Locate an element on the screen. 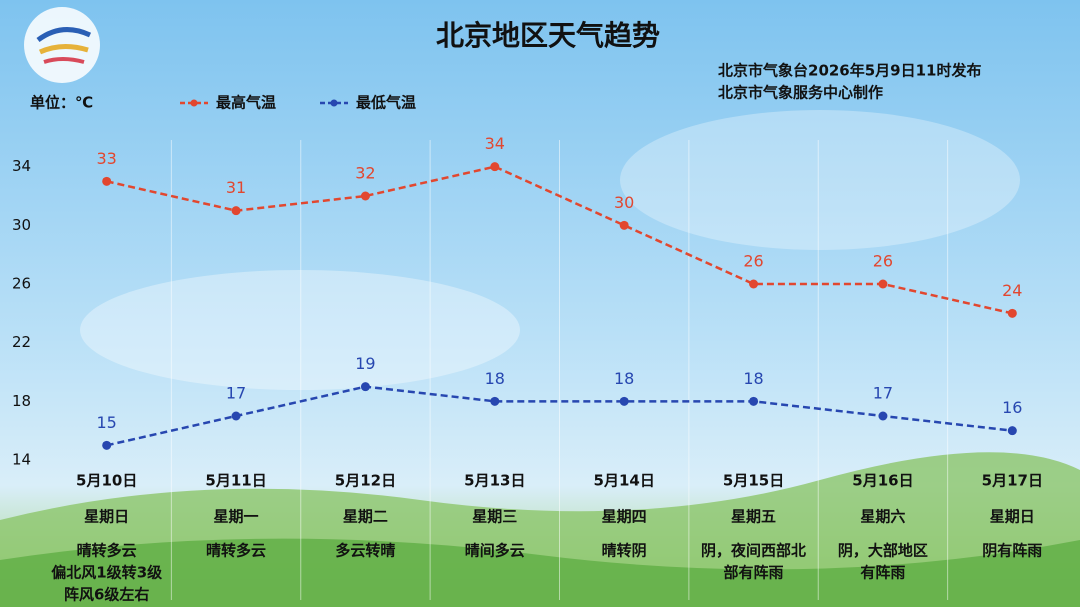 Image resolution: width=1080 pixels, height=611 pixels. unit-label: 单位：℃ is located at coordinates (61, 103).